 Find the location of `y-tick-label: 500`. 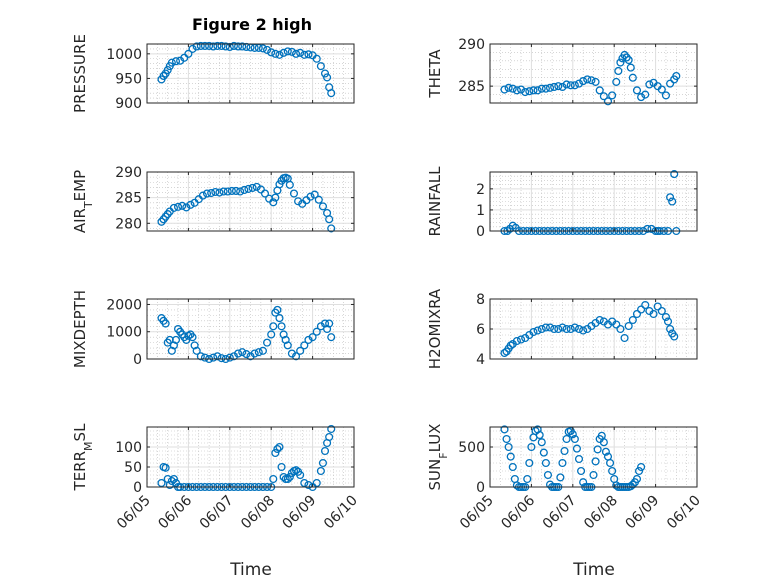

y-tick-label: 500 is located at coordinates (471, 448).